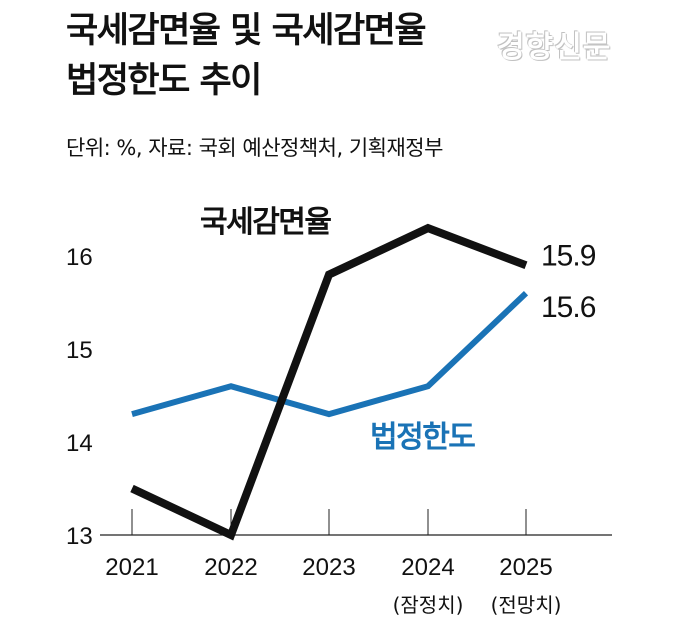 The image size is (675, 626). I want to click on x-tick-sublabel: (전망치), so click(526, 605).